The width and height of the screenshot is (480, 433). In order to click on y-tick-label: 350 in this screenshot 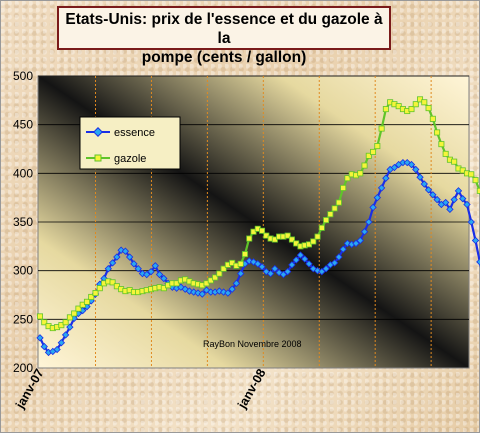, I will do `click(23, 222)`.